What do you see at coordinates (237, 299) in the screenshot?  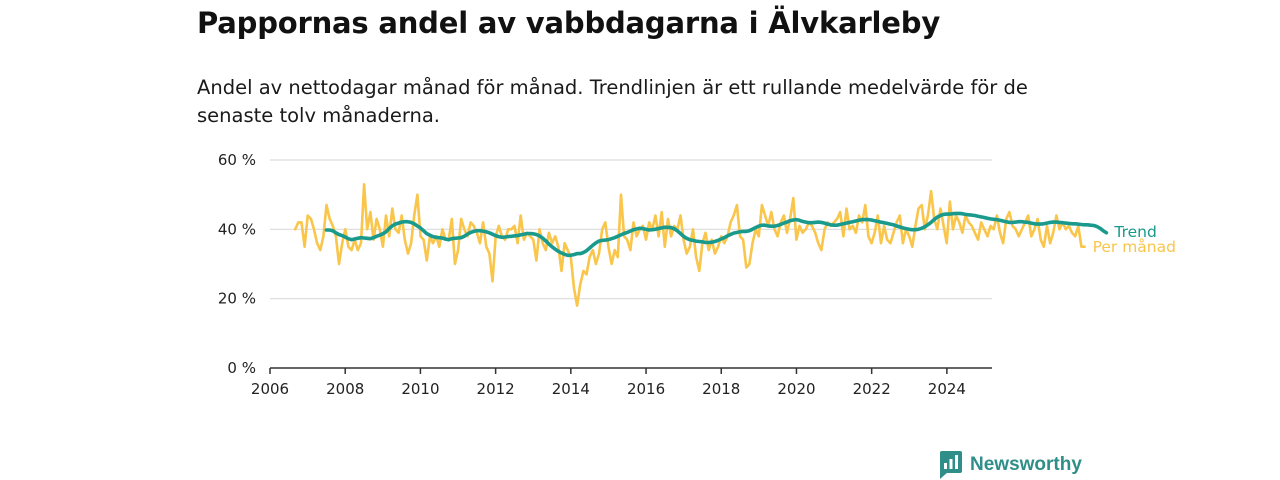 I see `y-tick-label: 20 %` at bounding box center [237, 299].